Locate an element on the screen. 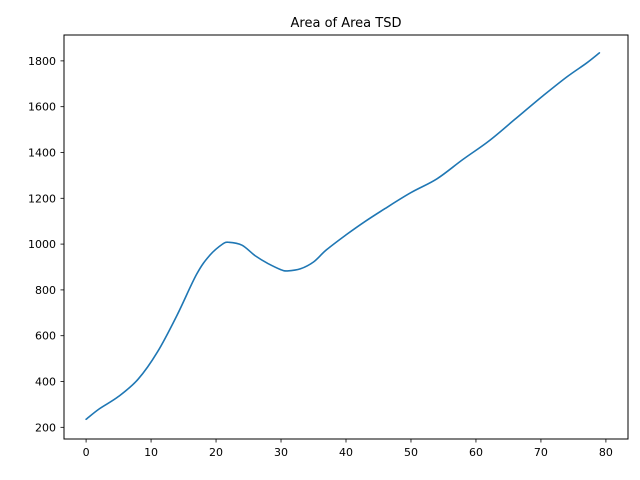  y-tick-label: 1800 is located at coordinates (42, 61).